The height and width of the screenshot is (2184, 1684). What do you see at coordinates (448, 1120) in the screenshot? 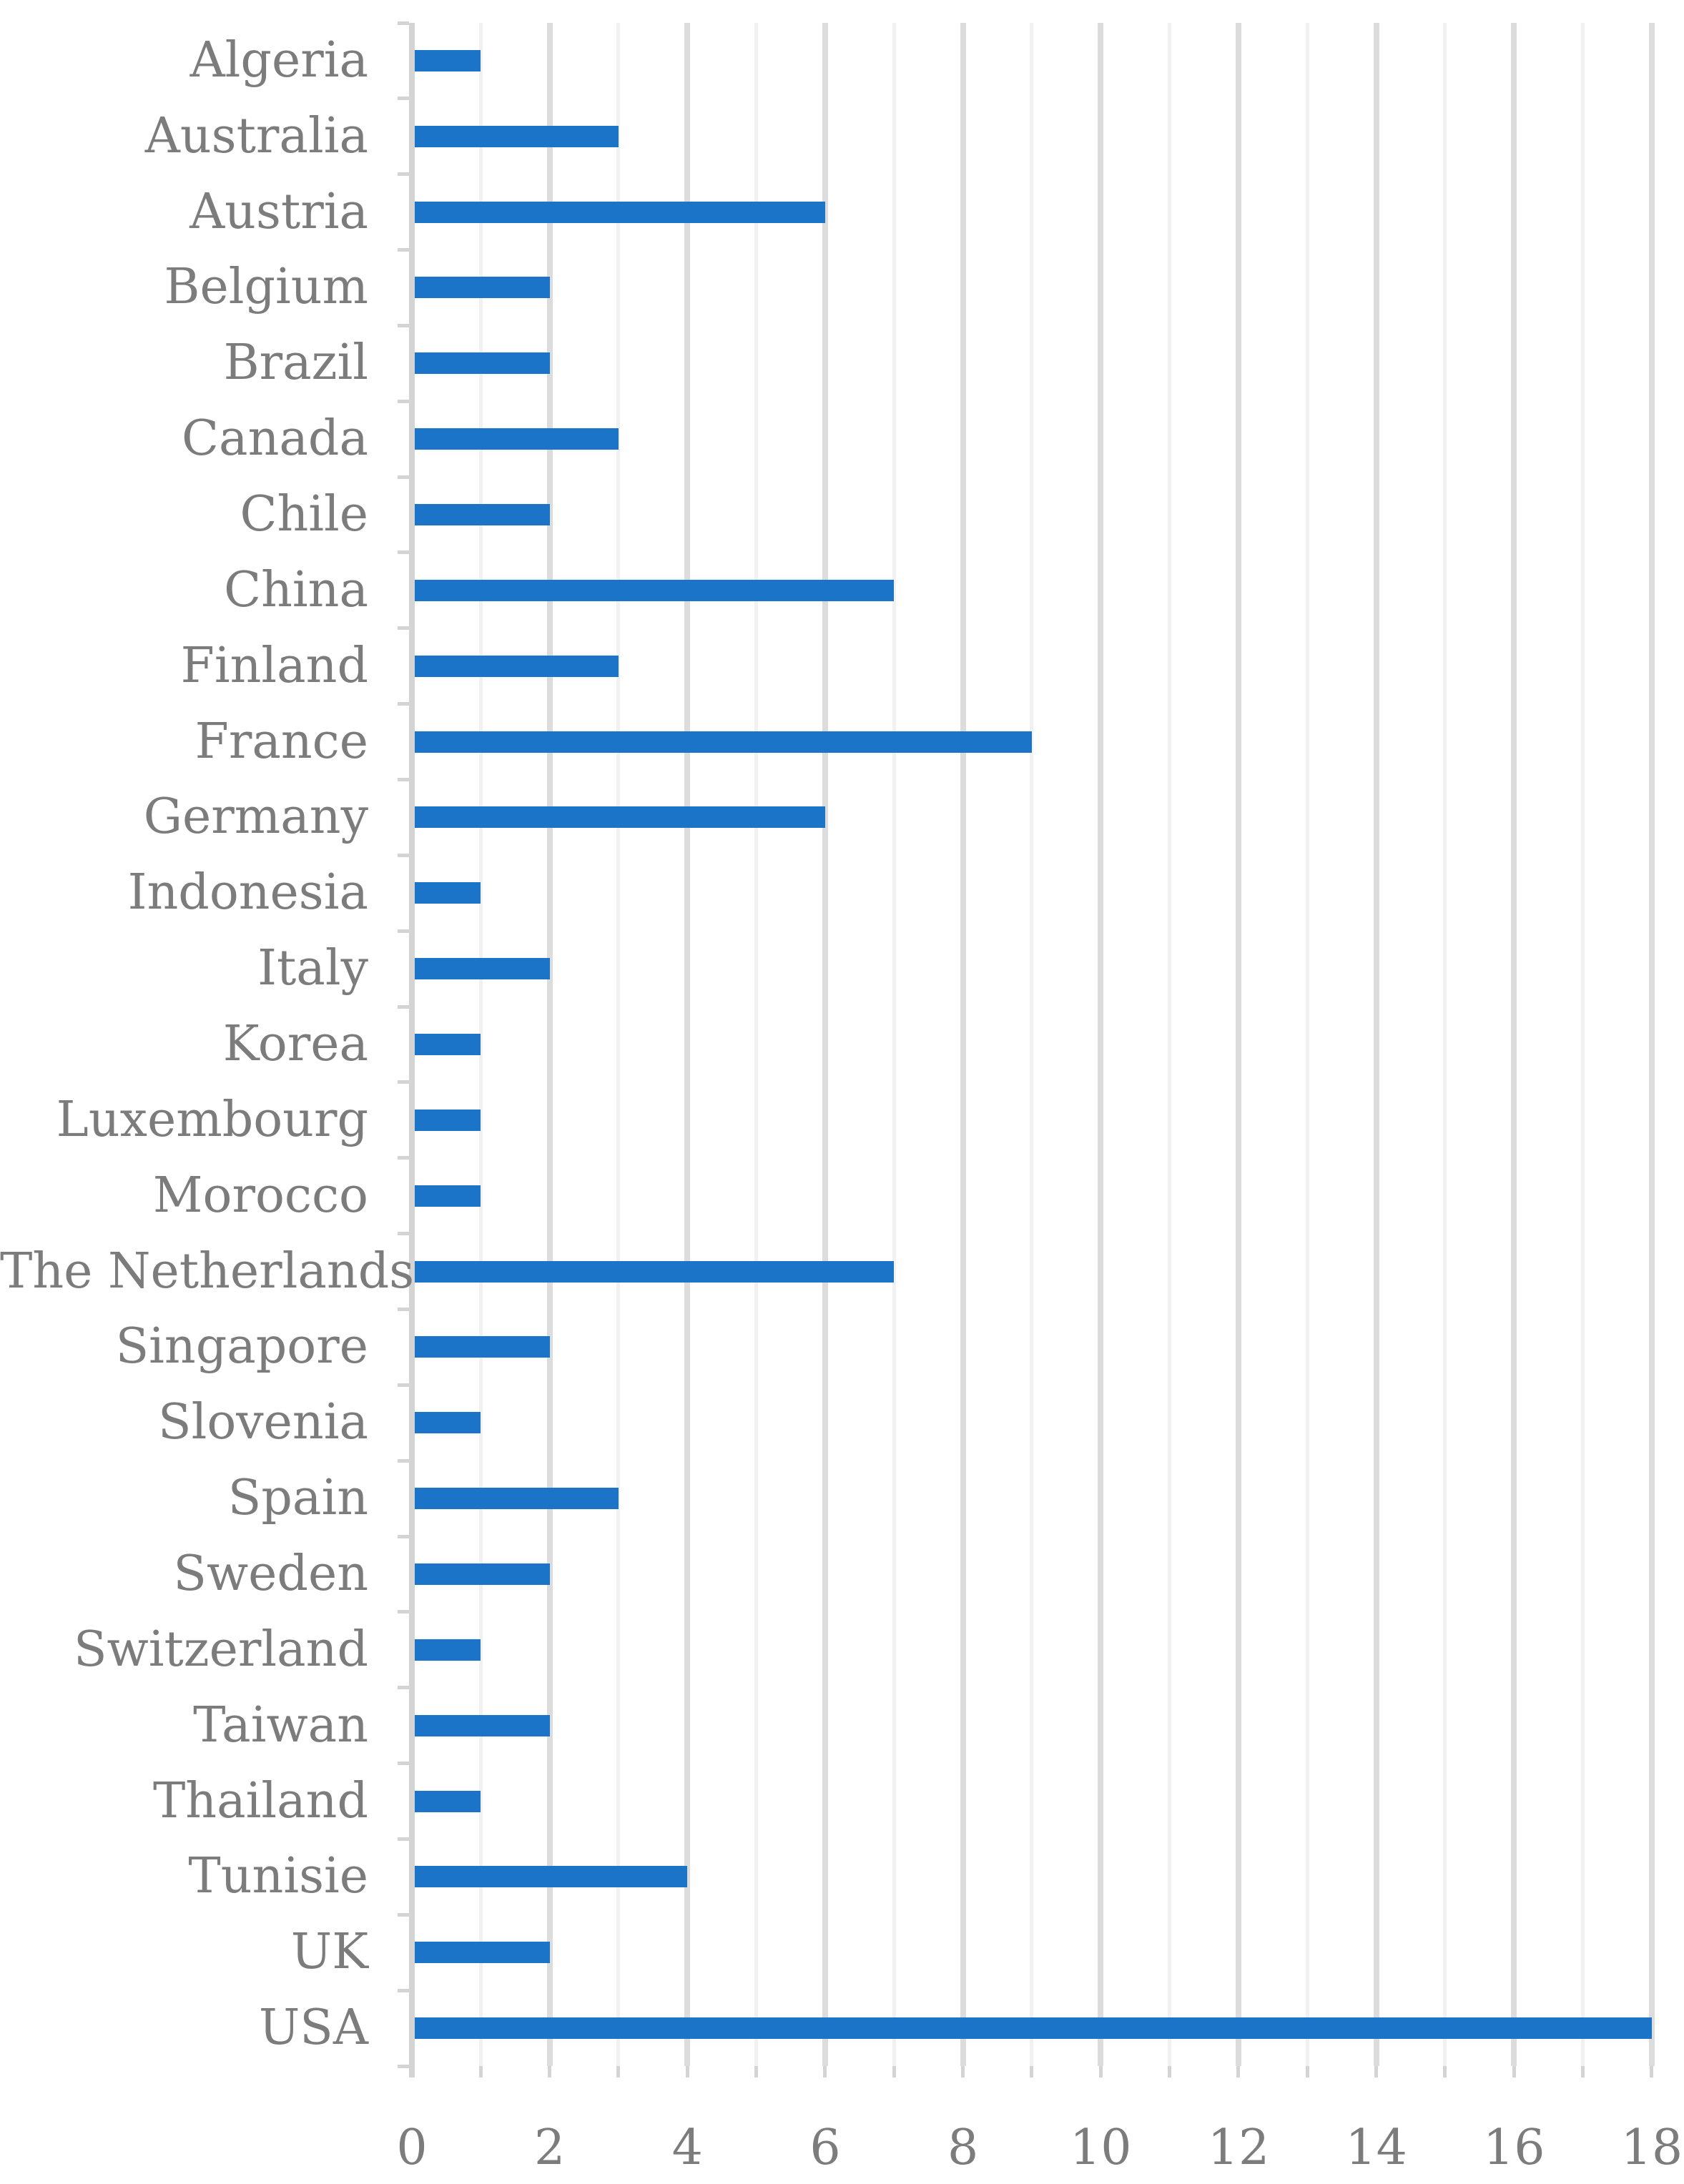
I see `bar-luxembourg` at bounding box center [448, 1120].